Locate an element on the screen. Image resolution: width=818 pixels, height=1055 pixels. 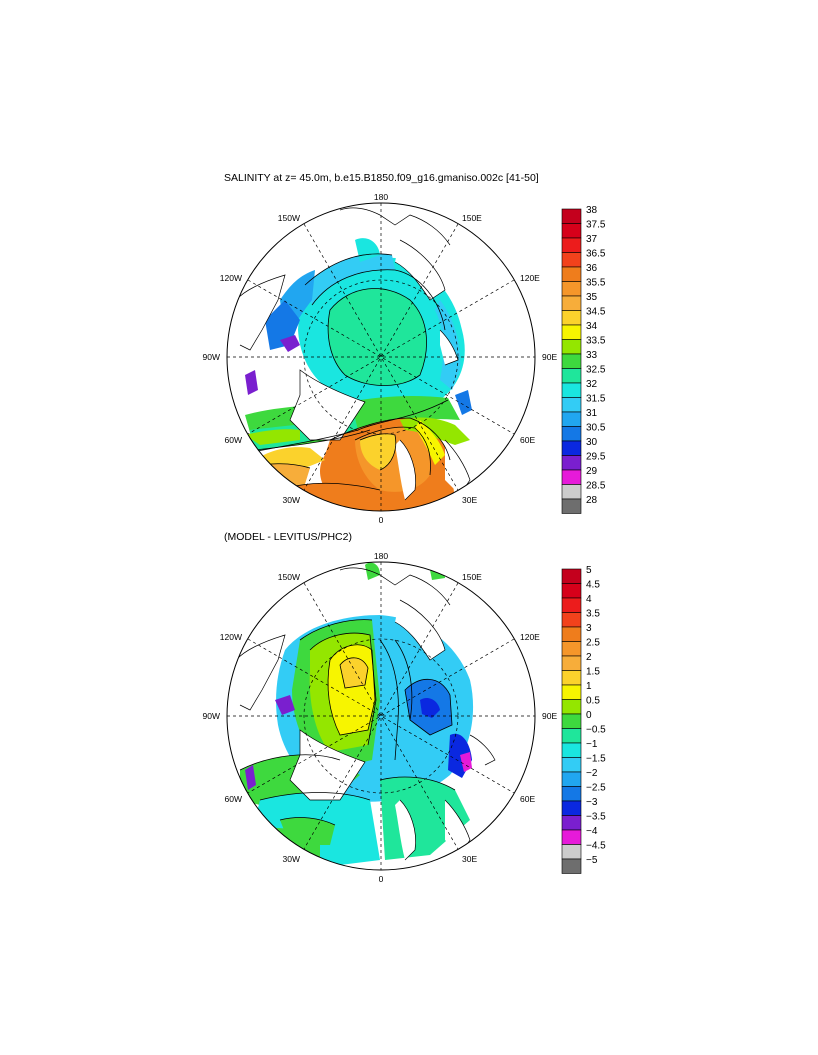
graticule is located at coordinates (381, 357).